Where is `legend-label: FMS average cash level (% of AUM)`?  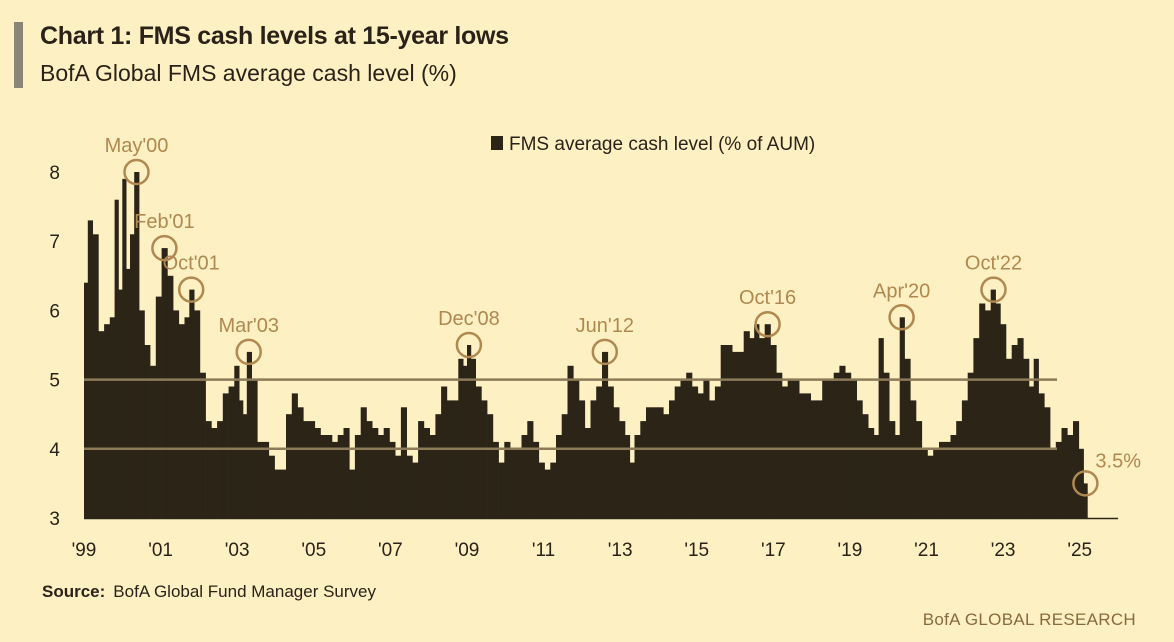
legend-label: FMS average cash level (% of AUM) is located at coordinates (662, 144).